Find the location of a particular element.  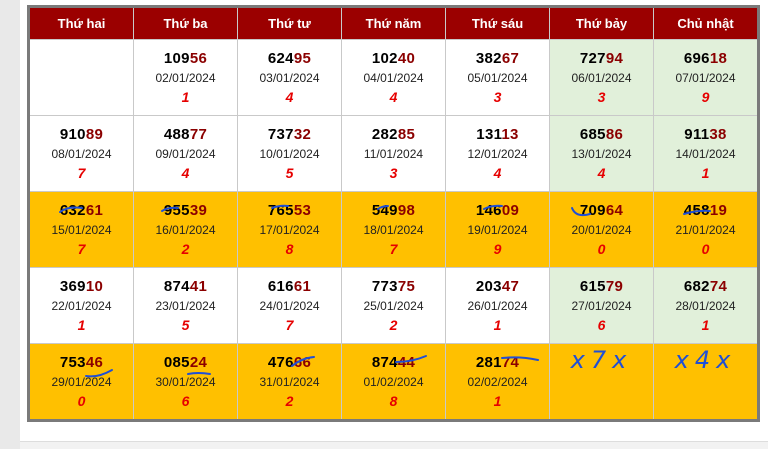

day-cell: 36910 22/01/2024 1 is located at coordinates (81, 305).